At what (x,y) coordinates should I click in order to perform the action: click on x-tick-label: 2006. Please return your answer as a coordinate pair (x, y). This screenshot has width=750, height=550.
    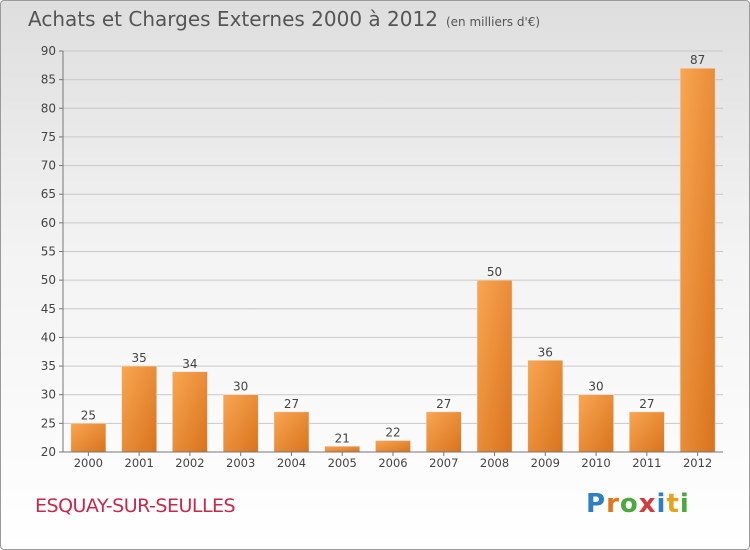
    Looking at the image, I should click on (392, 463).